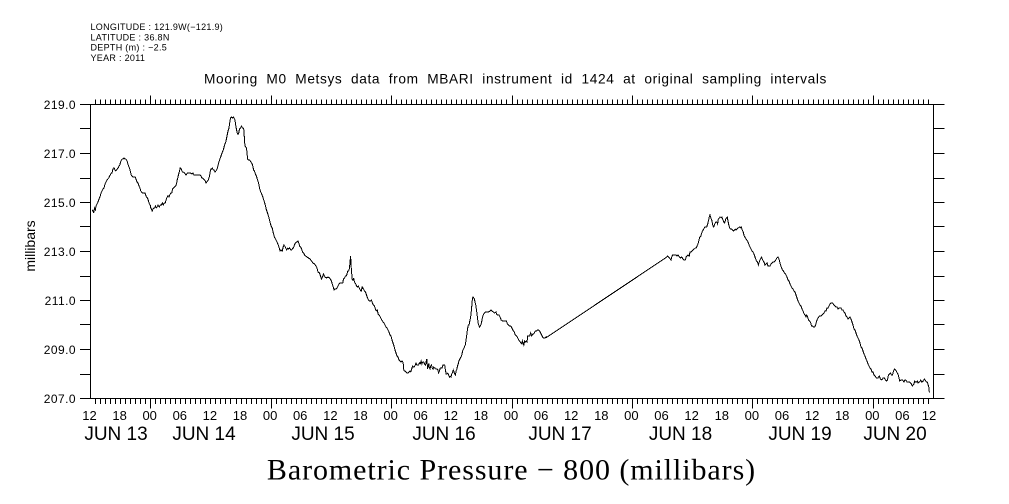 This screenshot has height=504, width=1009. What do you see at coordinates (680, 434) in the screenshot?
I see `svg-text: JUN 18` at bounding box center [680, 434].